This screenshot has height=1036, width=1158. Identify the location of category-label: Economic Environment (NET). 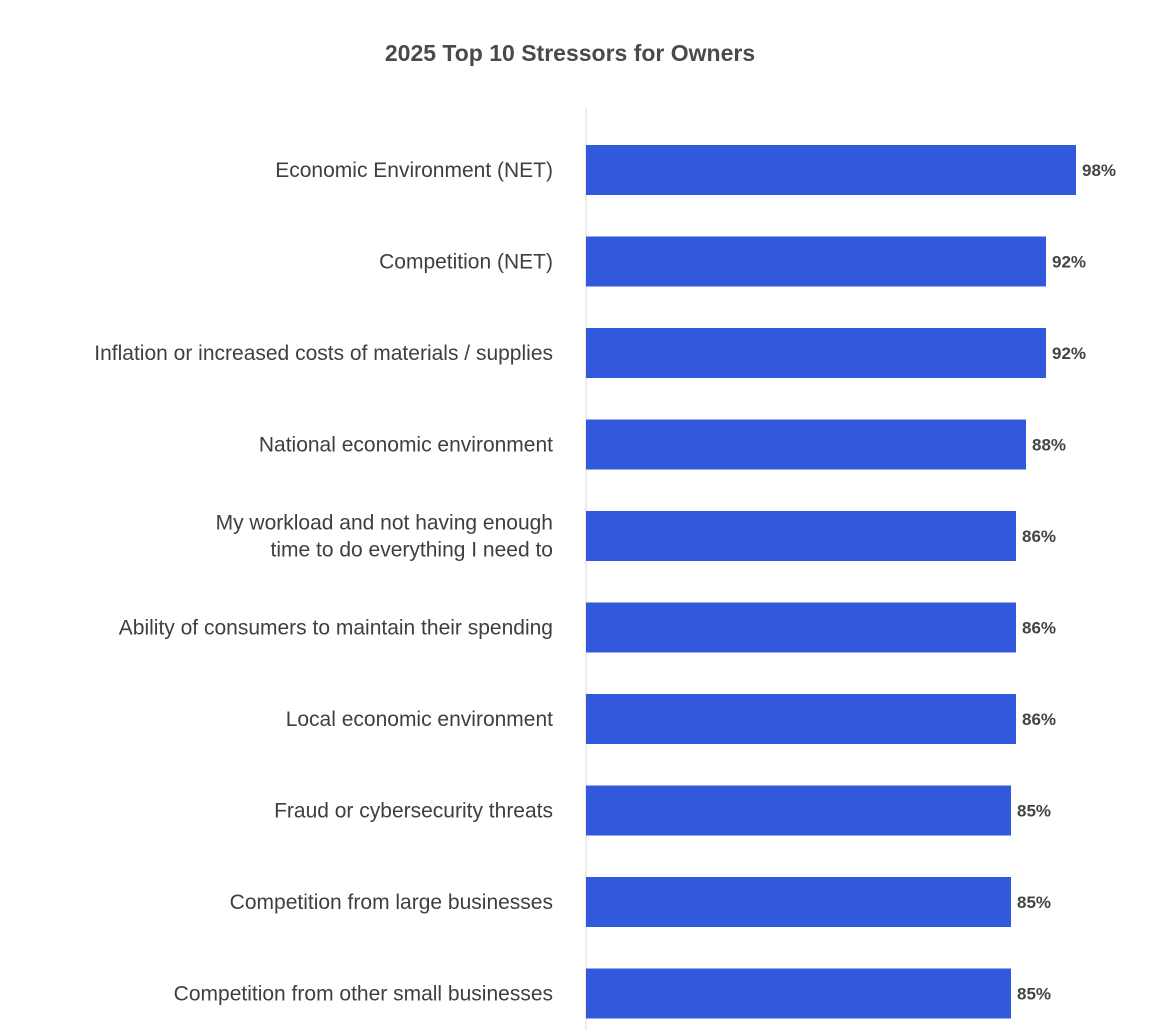
(414, 170).